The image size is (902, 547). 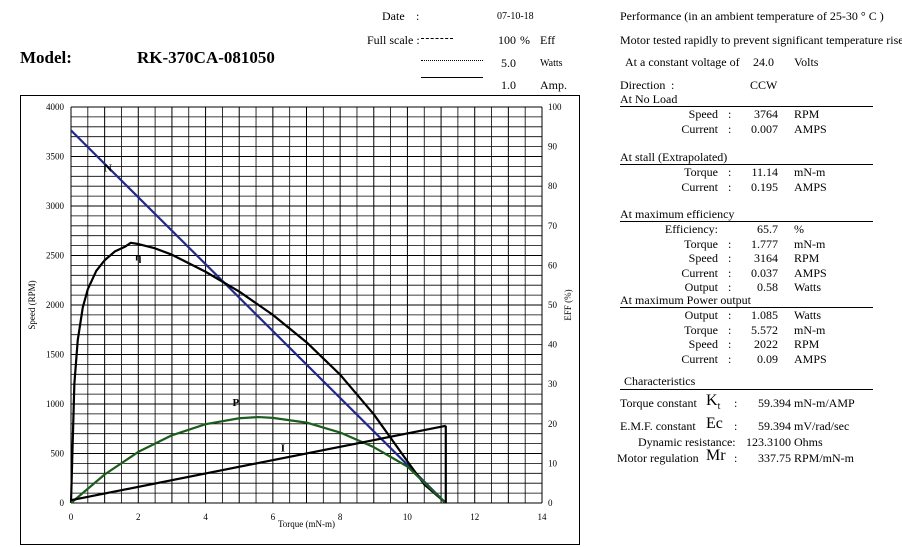 I want to click on char-unit: RPM/mN-m, so click(x=824, y=458).